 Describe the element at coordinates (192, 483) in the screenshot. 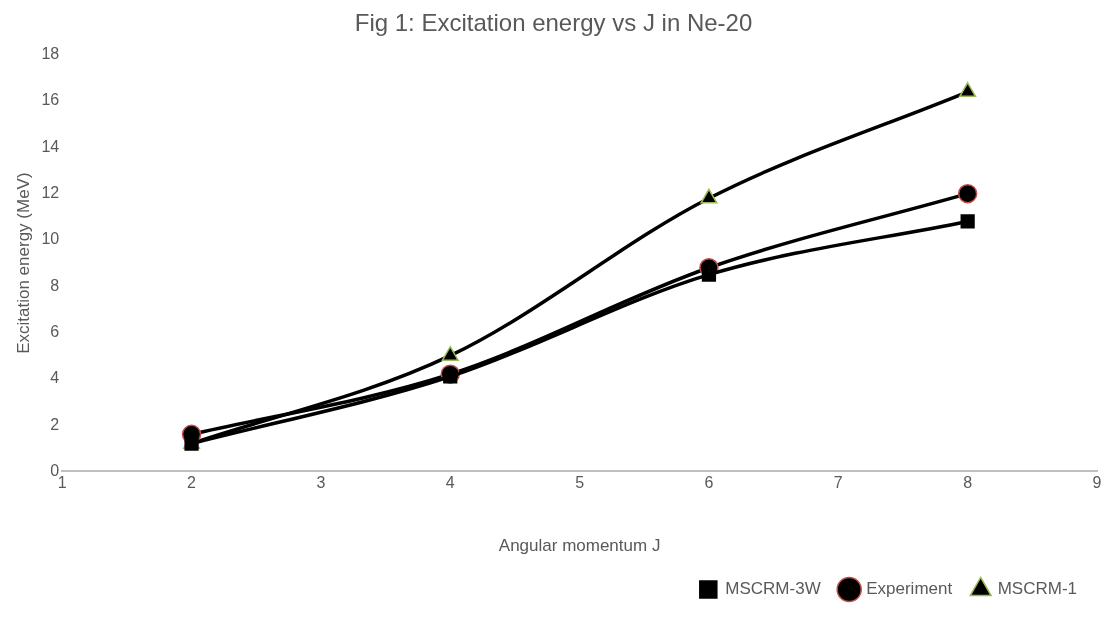

I see `x-tick-label: 2` at that location.